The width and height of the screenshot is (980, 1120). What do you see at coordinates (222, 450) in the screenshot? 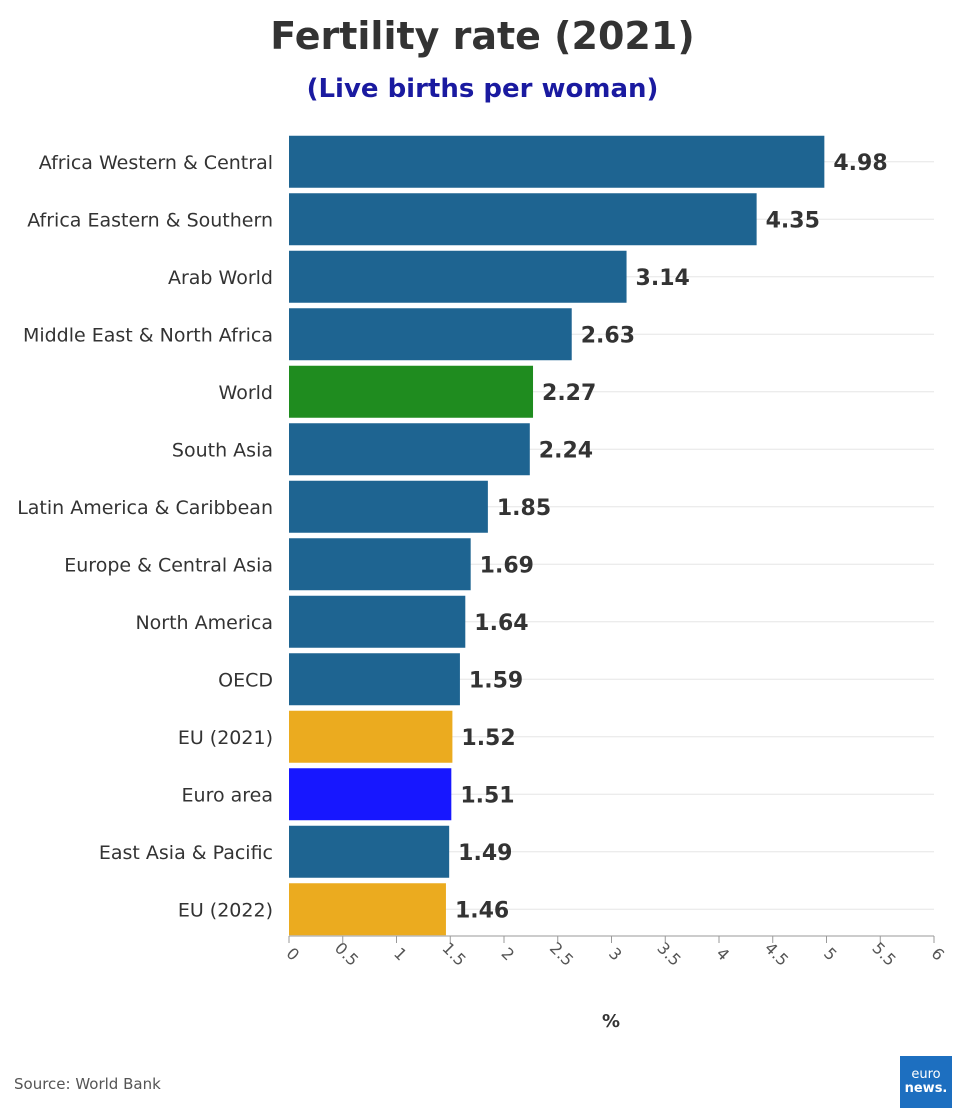
I see `category-label: South Asia` at bounding box center [222, 450].